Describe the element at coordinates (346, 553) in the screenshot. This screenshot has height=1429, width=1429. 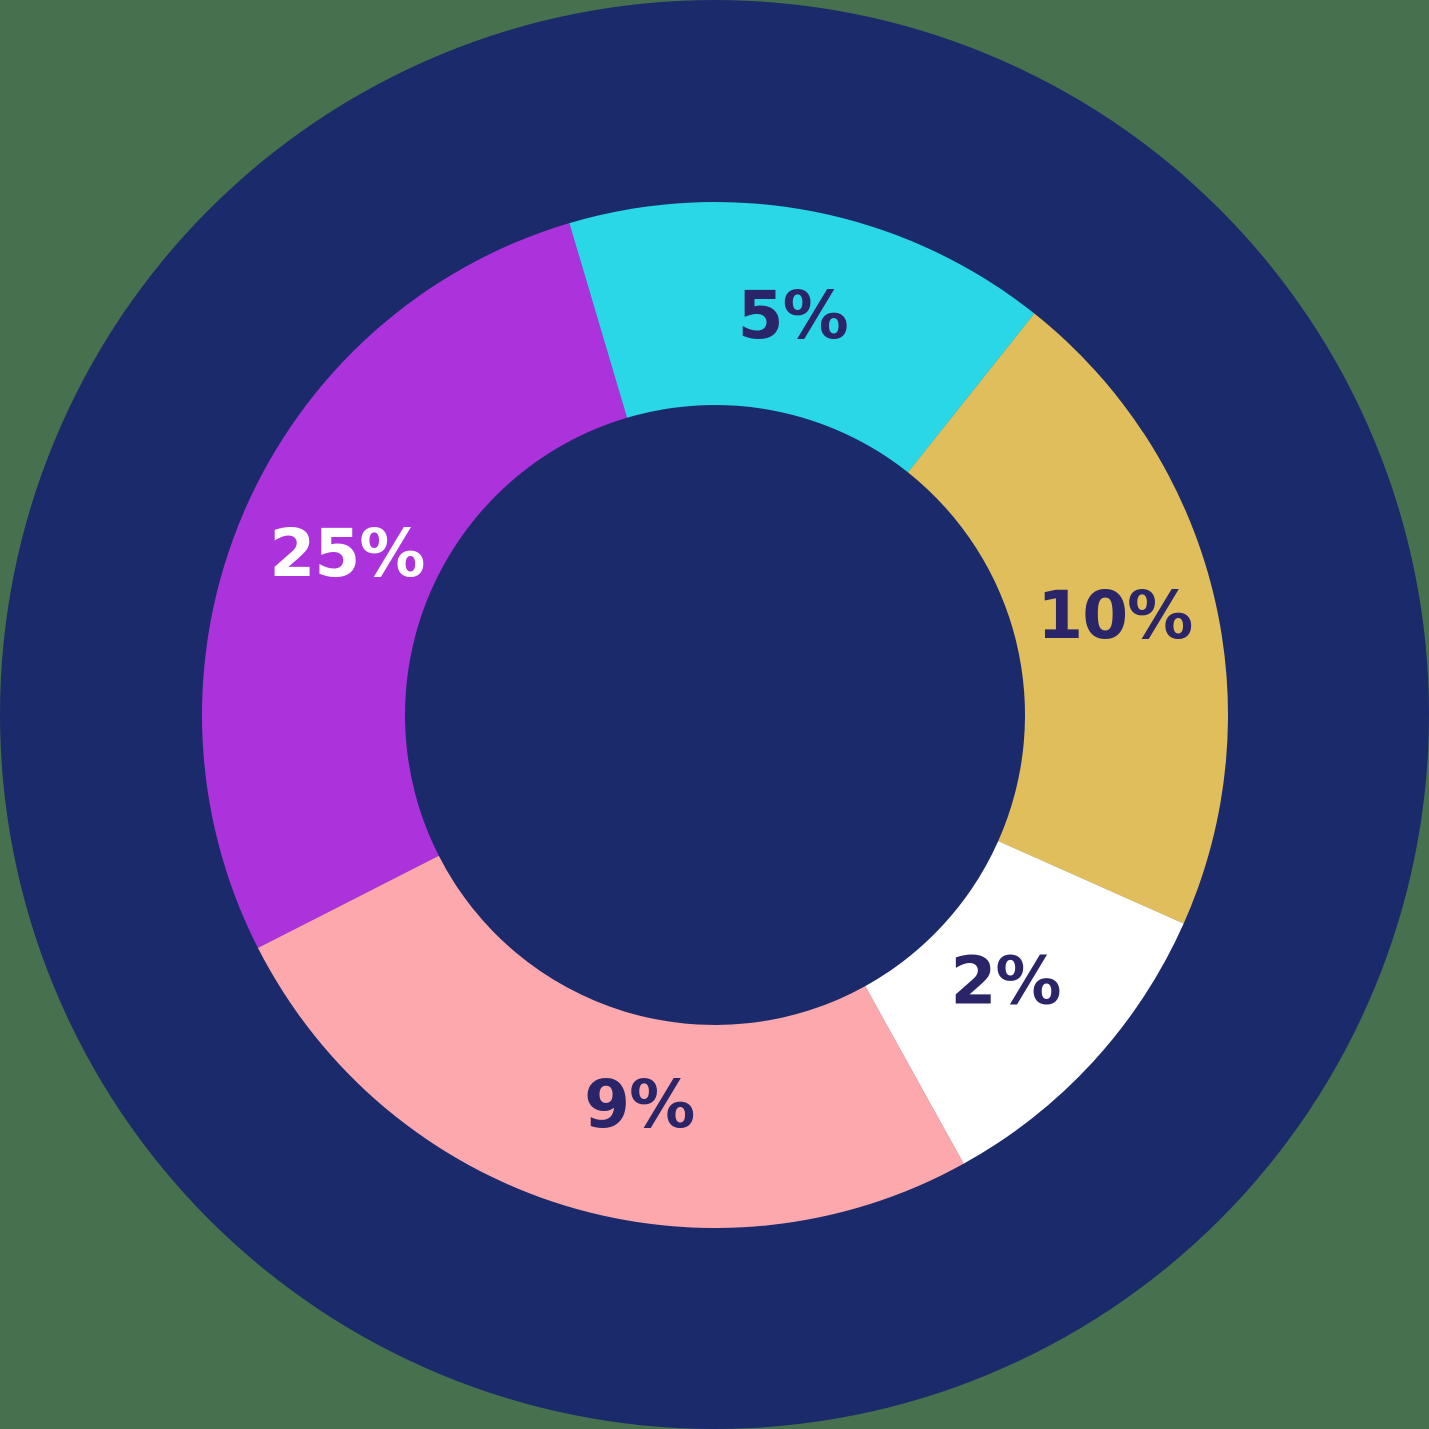
I see `segment-label-purple: 25%` at that location.